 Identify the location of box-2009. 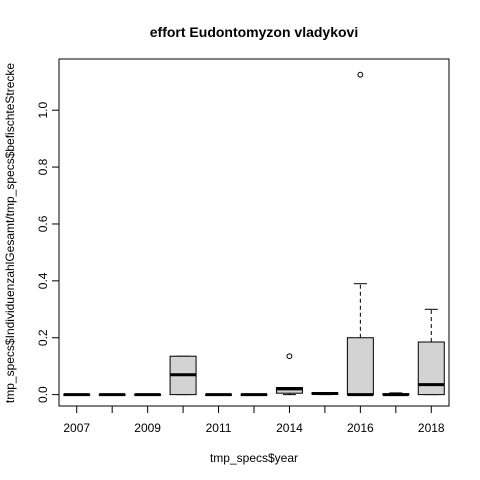
(148, 395).